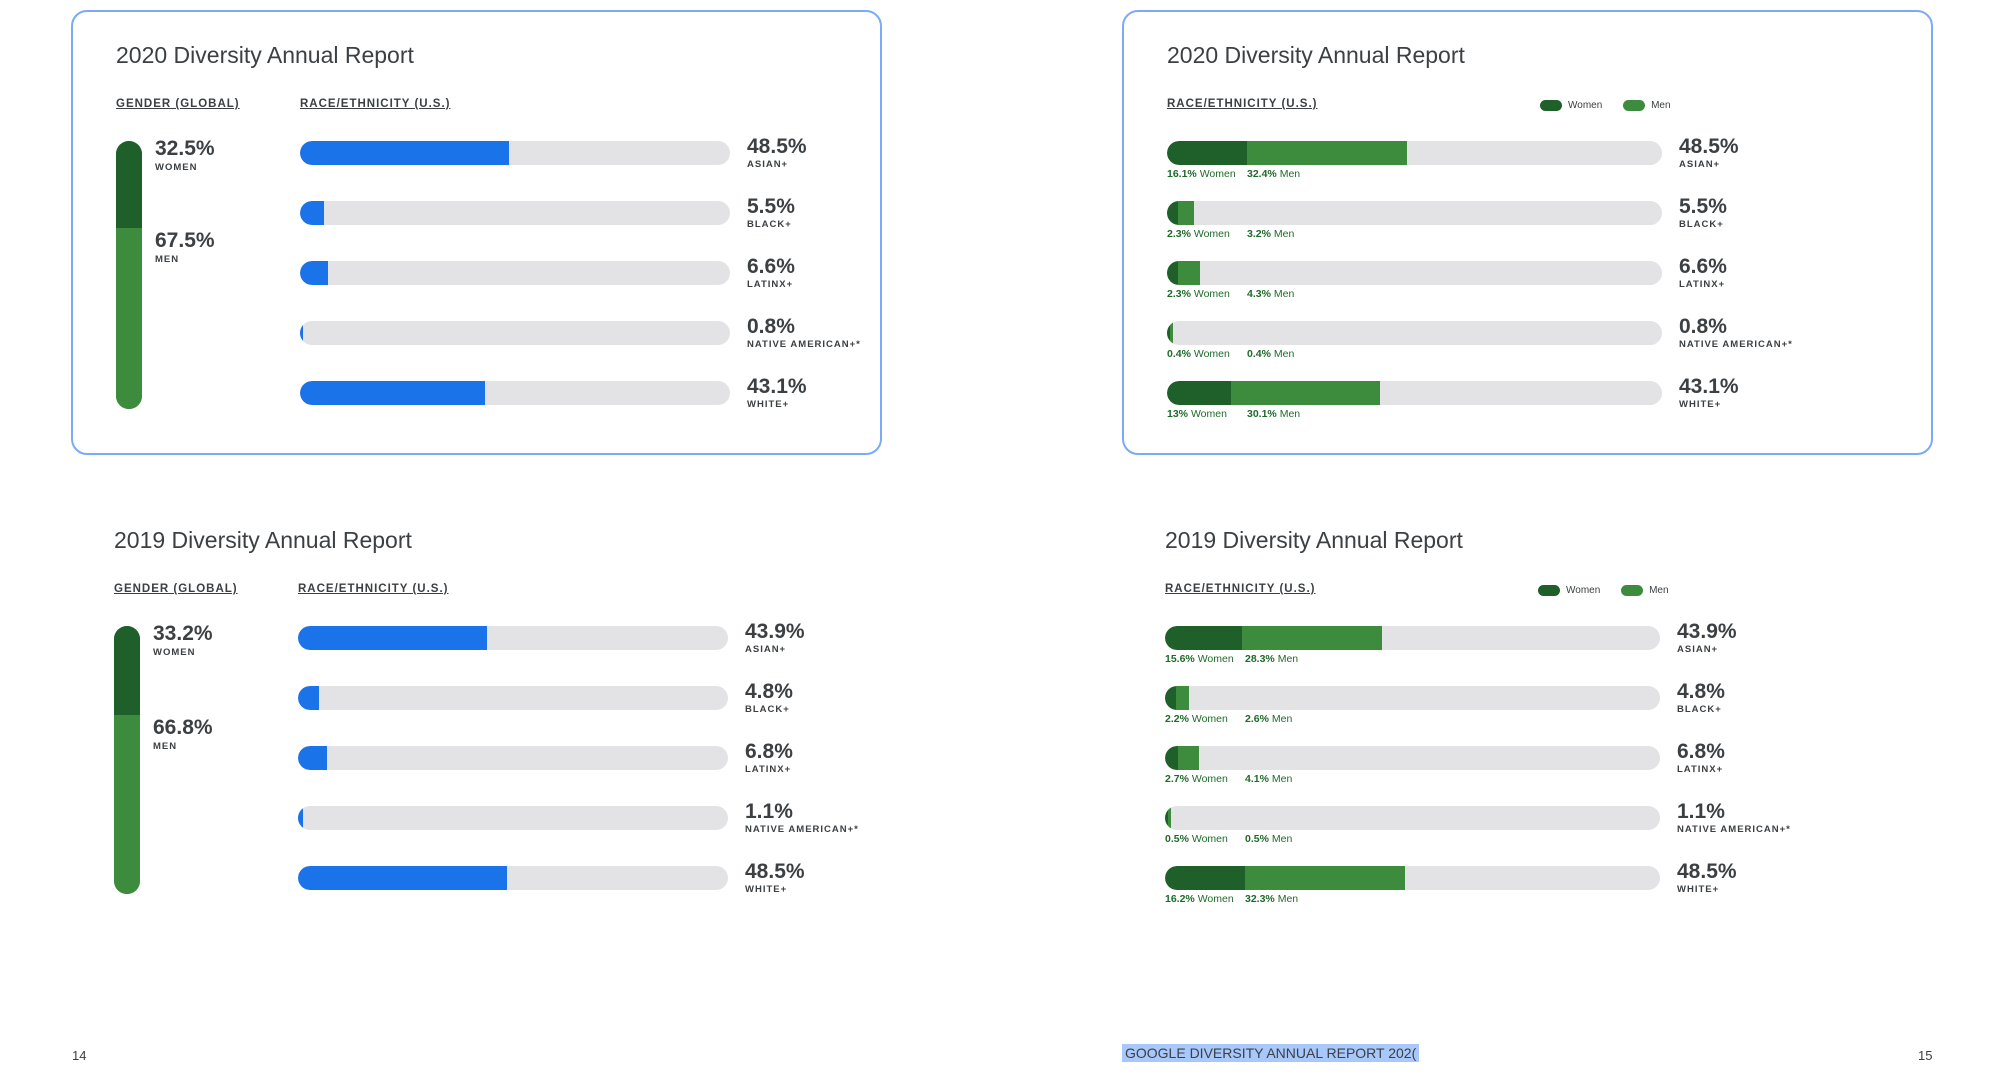 Image resolution: width=1998 pixels, height=1086 pixels. Describe the element at coordinates (1271, 1053) in the screenshot. I see `document-title-selected: GOOGLE DIVERSITY ANNUAL REPORT 202(` at that location.